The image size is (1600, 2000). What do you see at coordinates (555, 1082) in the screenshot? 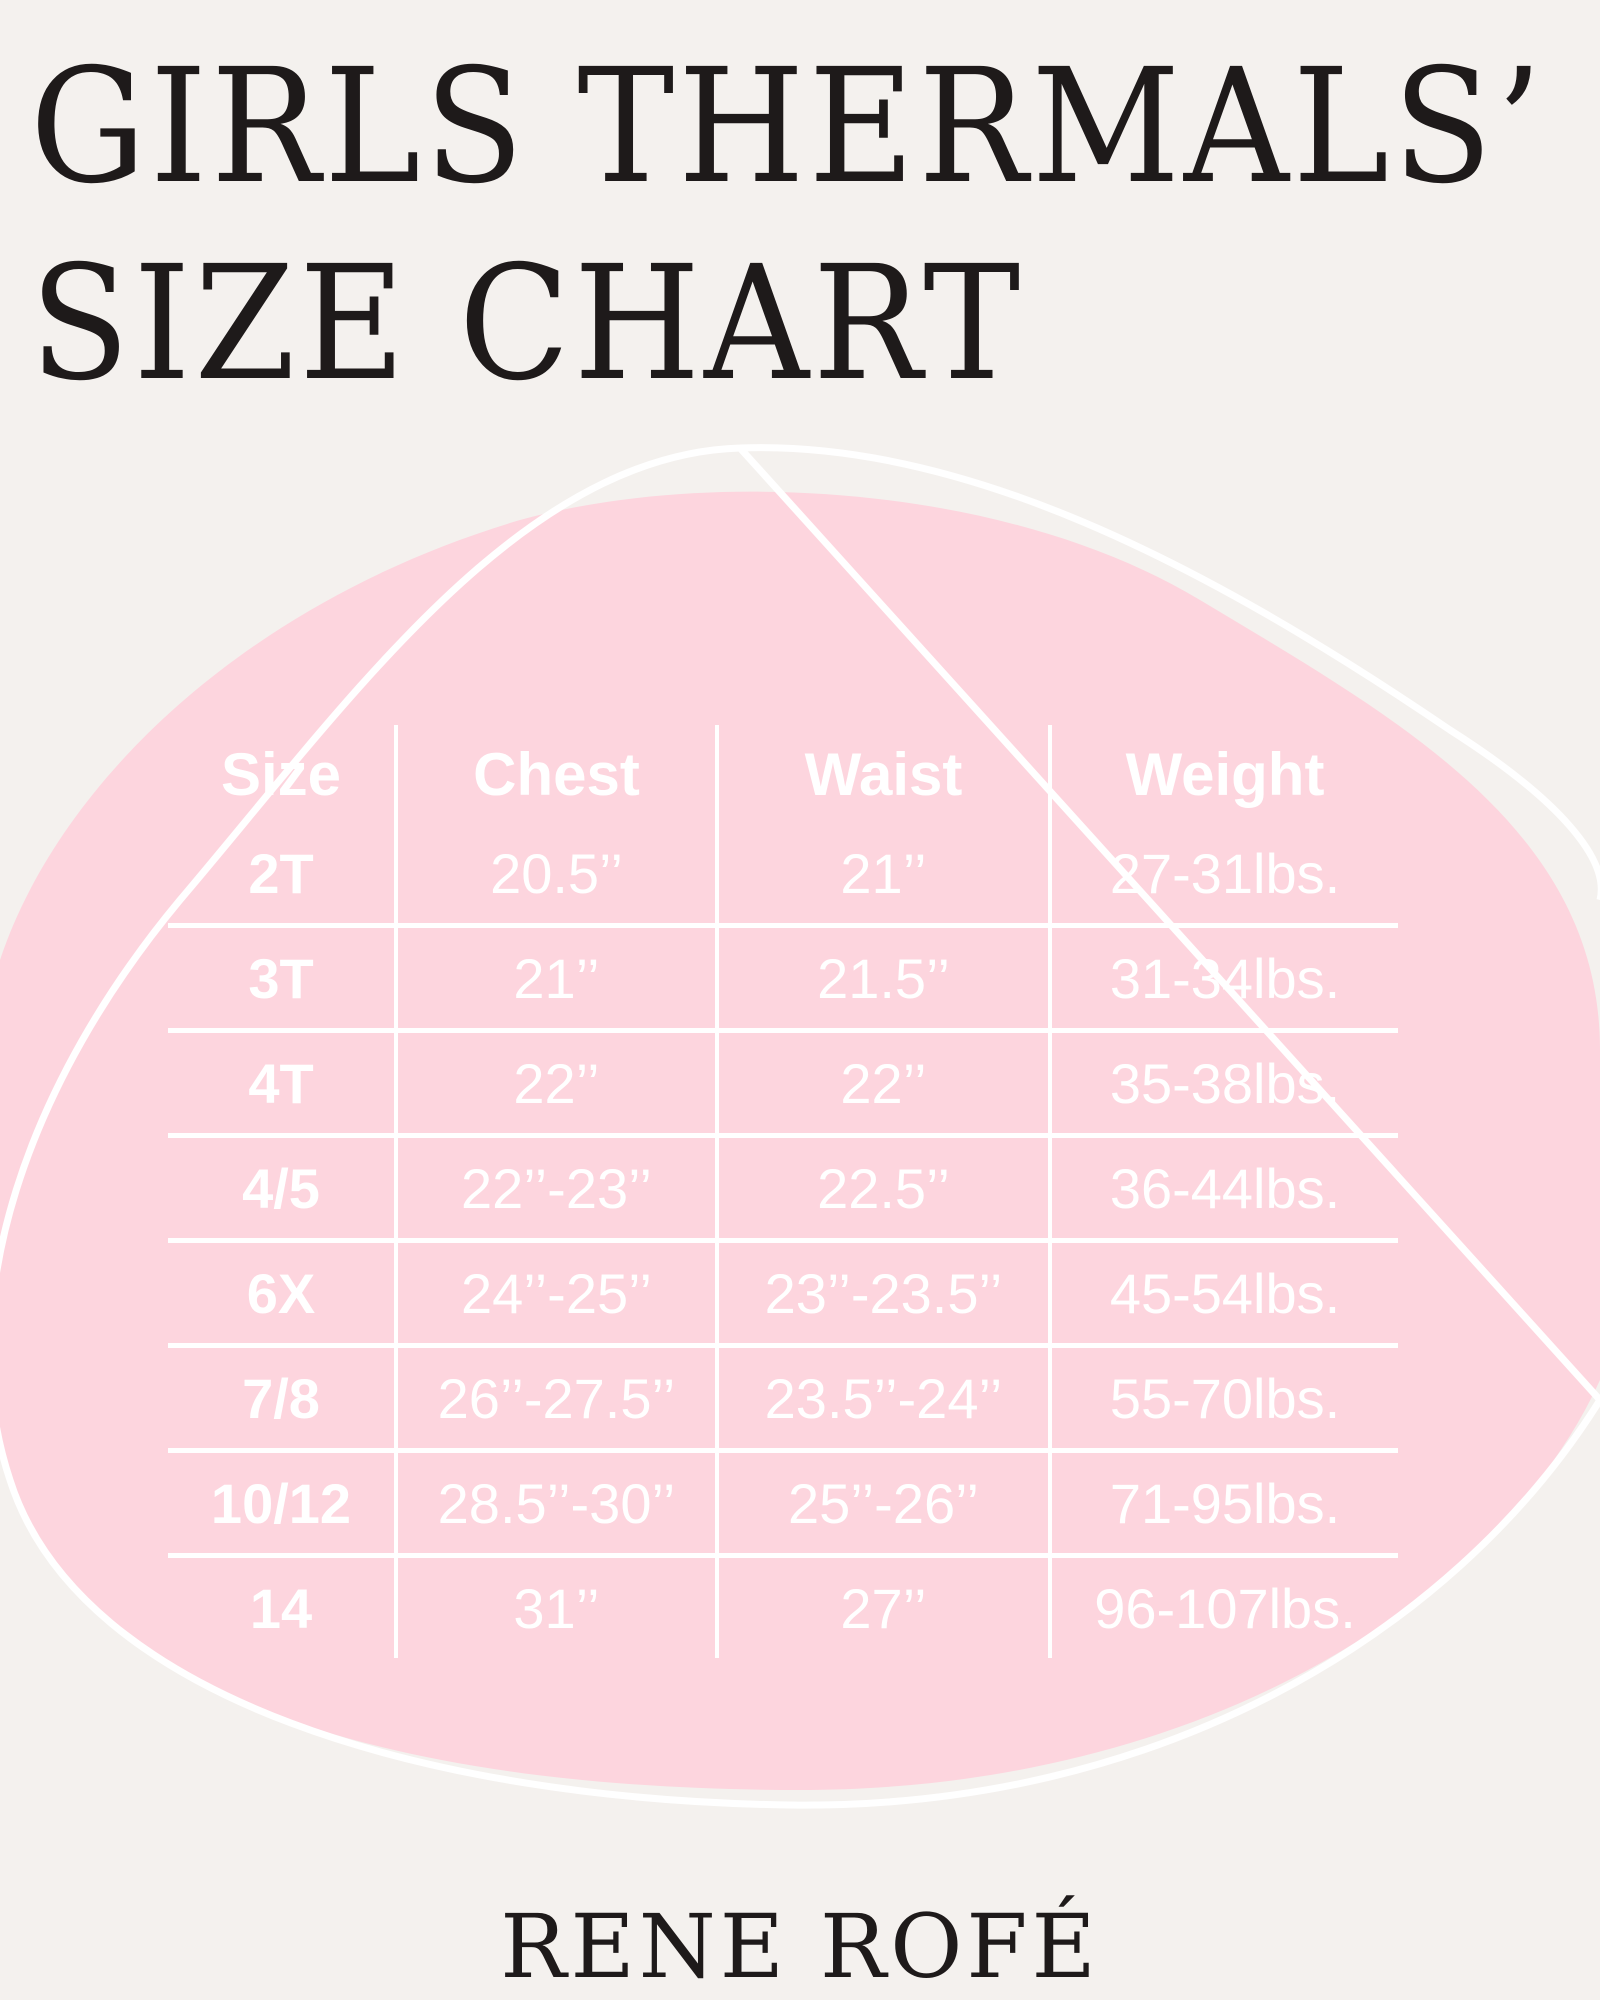
I see `cell-chest: 22’’` at bounding box center [555, 1082].